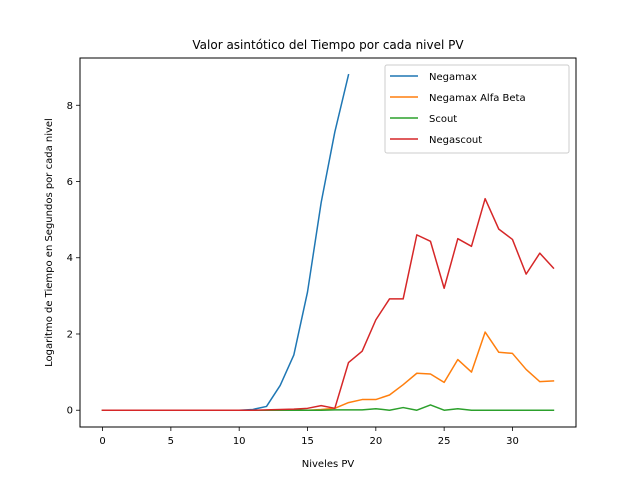 Image resolution: width=640 pixels, height=480 pixels. What do you see at coordinates (453, 77) in the screenshot?
I see `legend-label: Negamax` at bounding box center [453, 77].